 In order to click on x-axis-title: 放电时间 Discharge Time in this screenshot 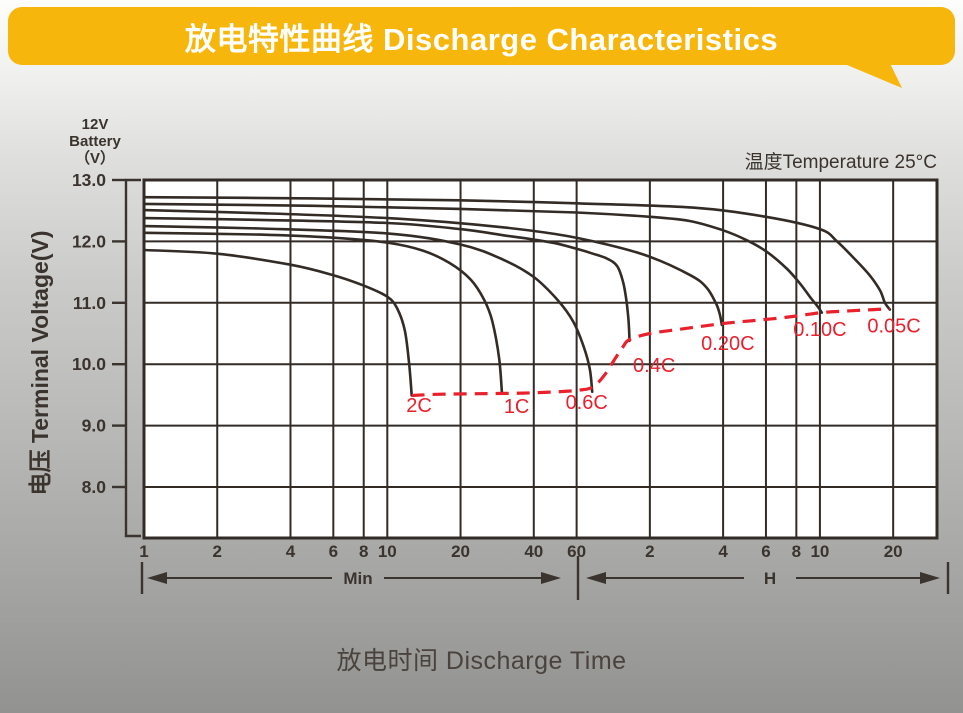, I will do `click(481, 661)`.